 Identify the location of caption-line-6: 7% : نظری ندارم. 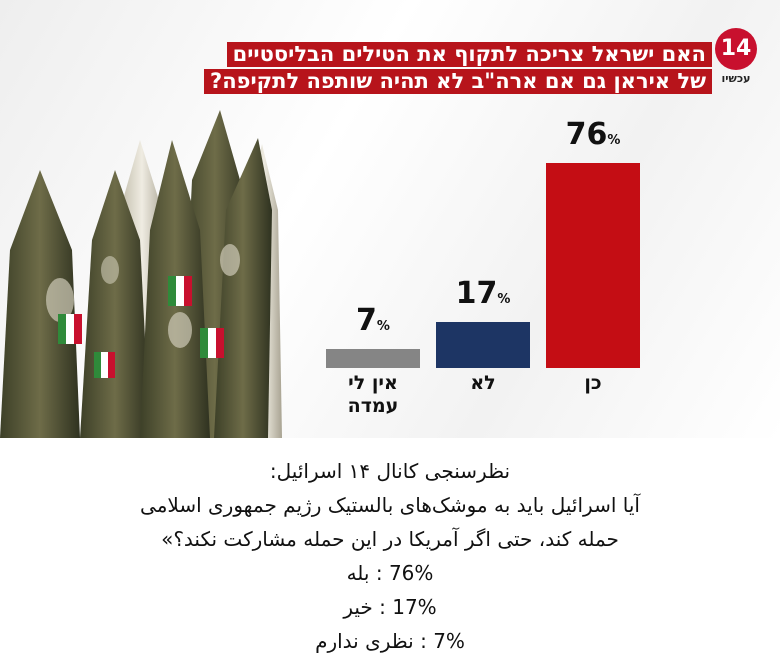
(390, 641).